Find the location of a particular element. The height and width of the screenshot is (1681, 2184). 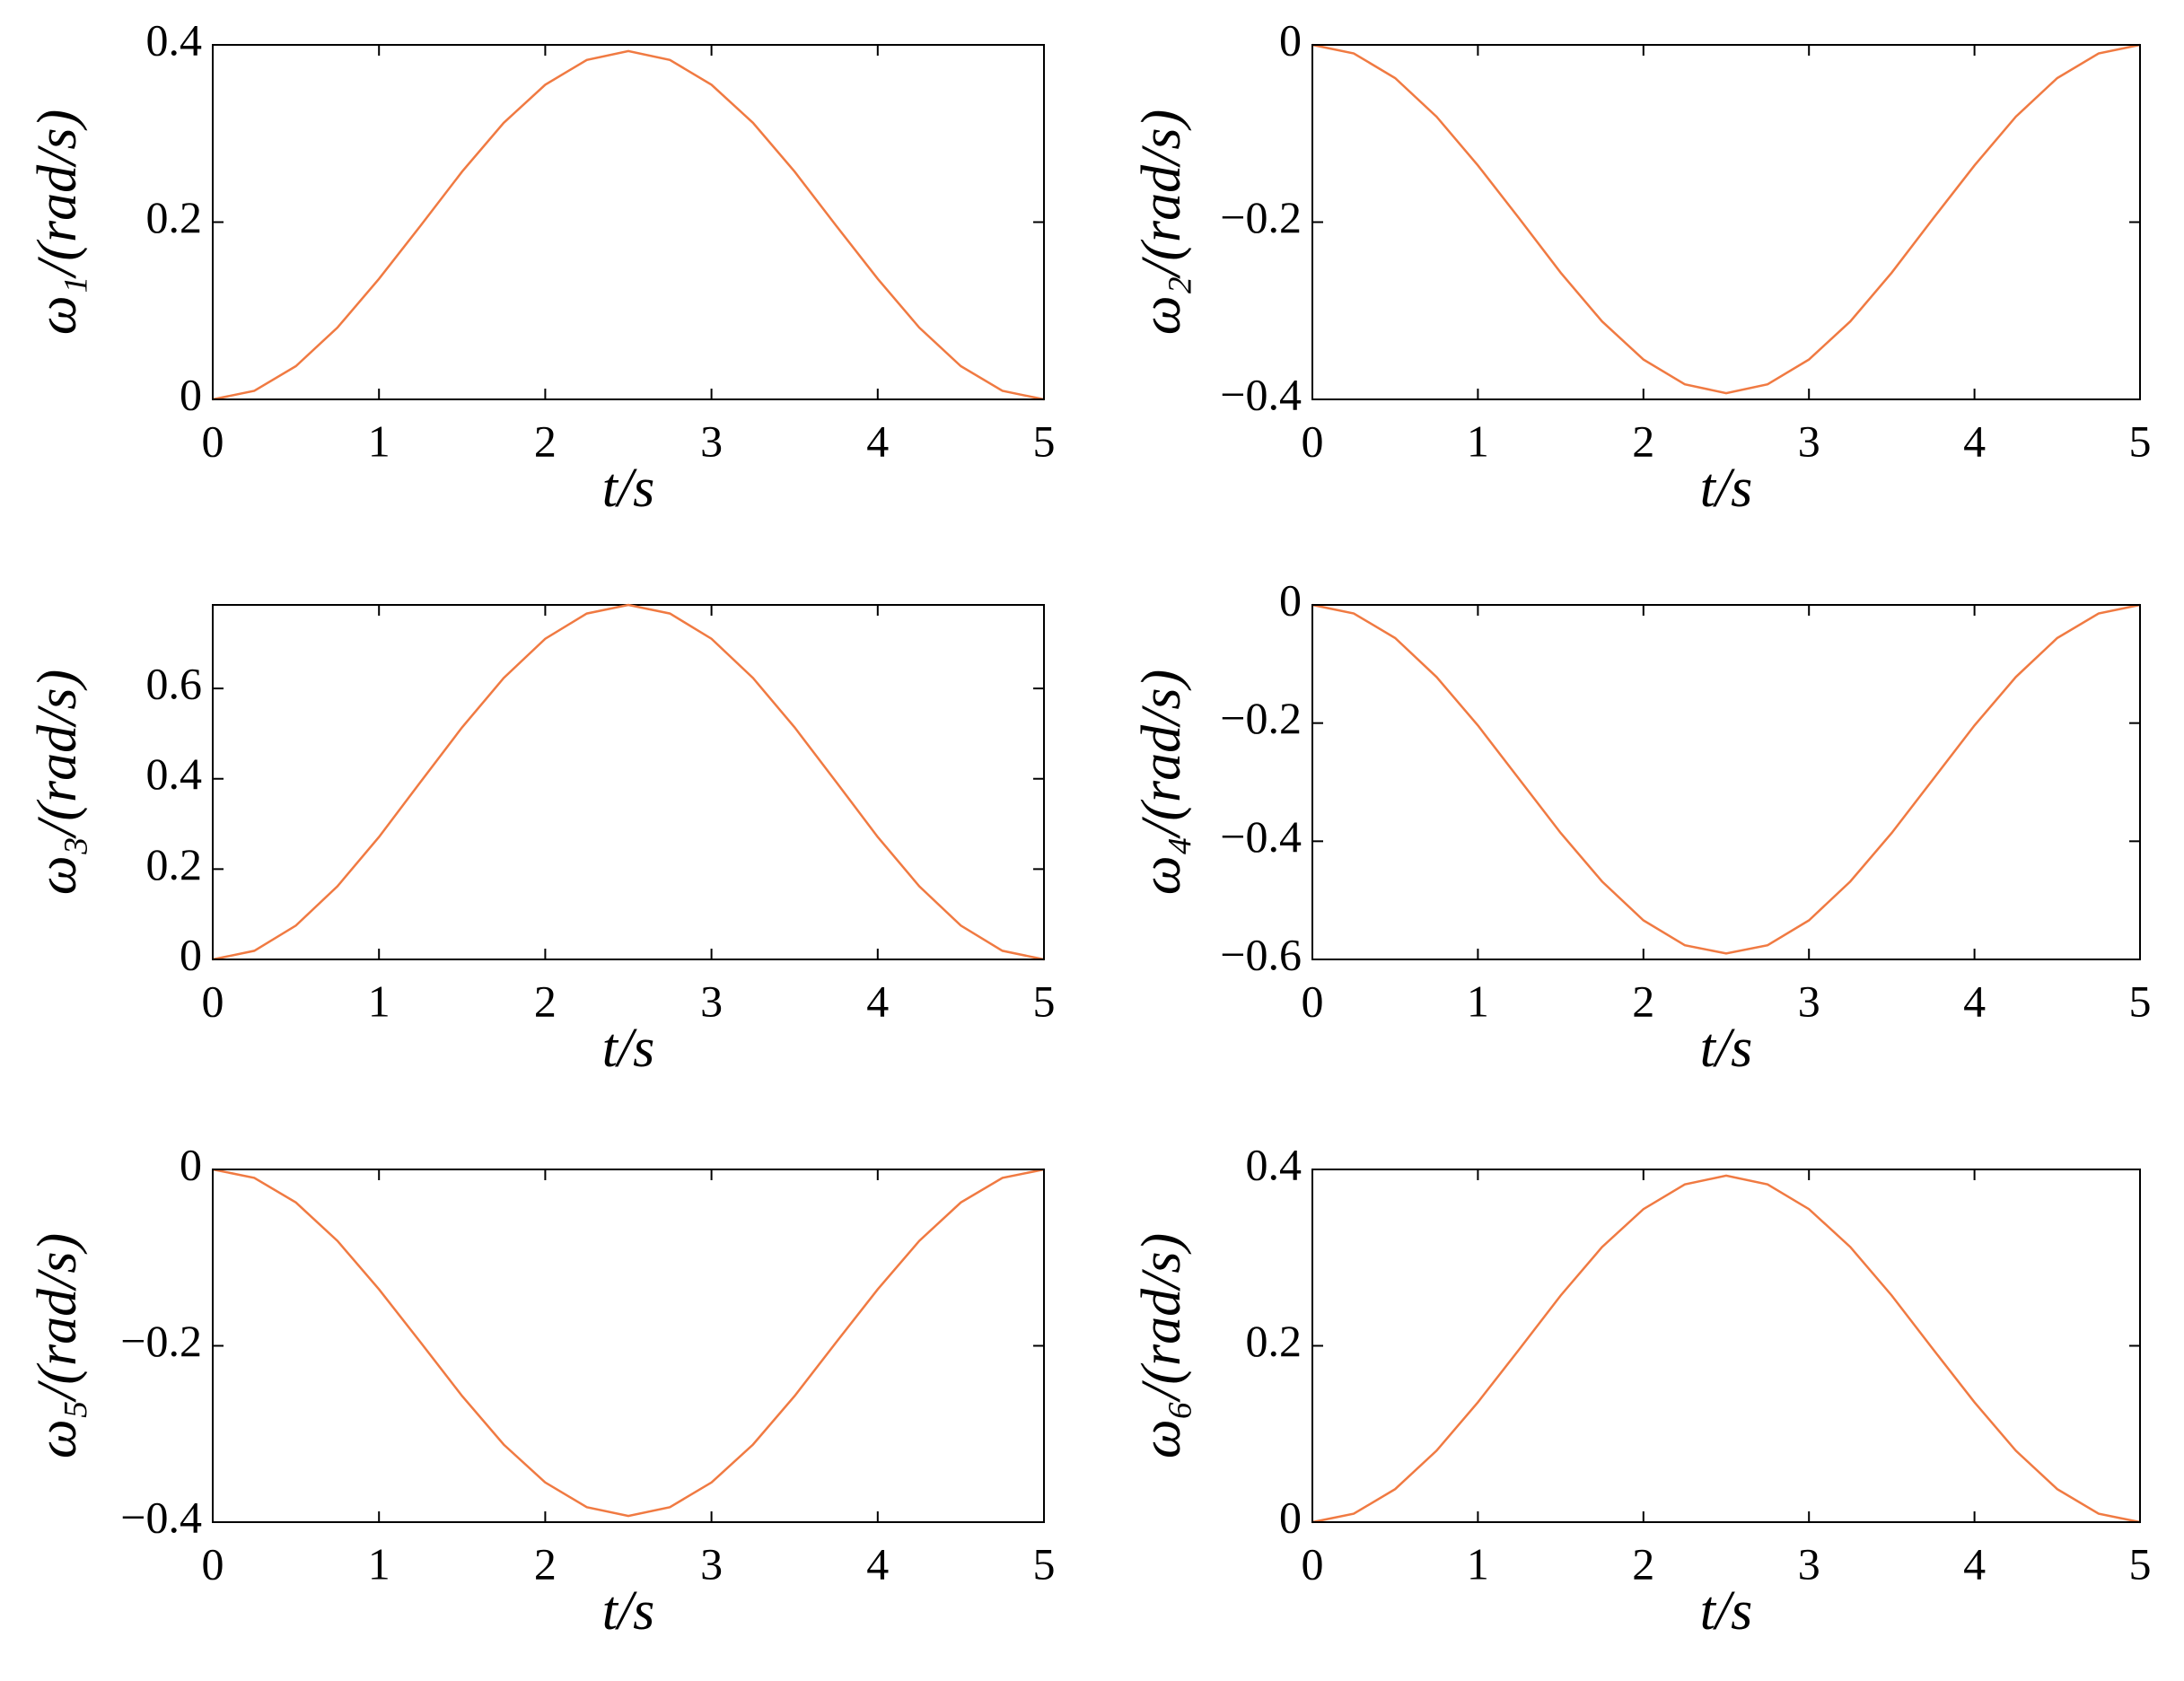

y-axis-label: ω₂/(rad/s) is located at coordinates (1161, 222).